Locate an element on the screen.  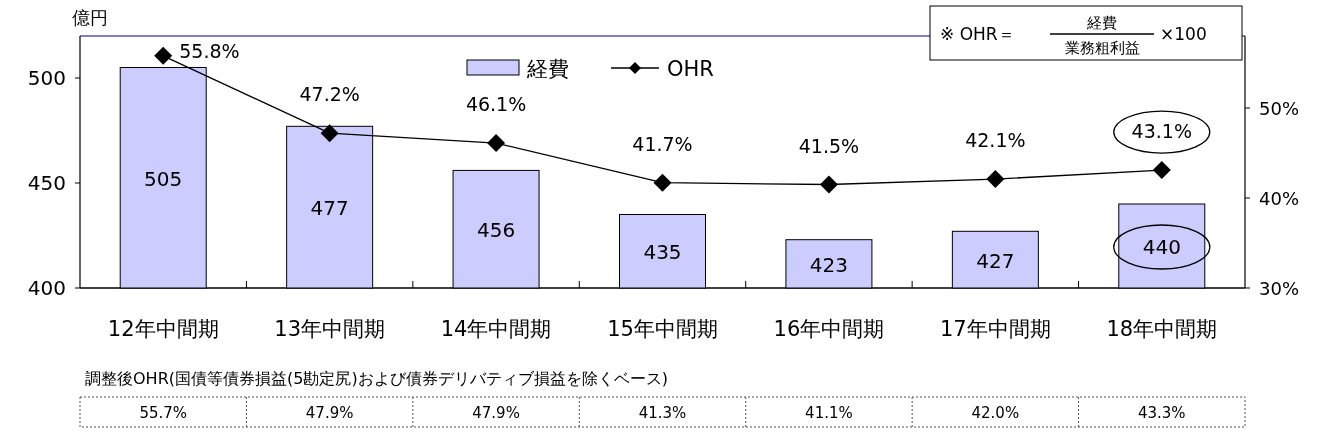
data-label: 440 is located at coordinates (1161, 247).